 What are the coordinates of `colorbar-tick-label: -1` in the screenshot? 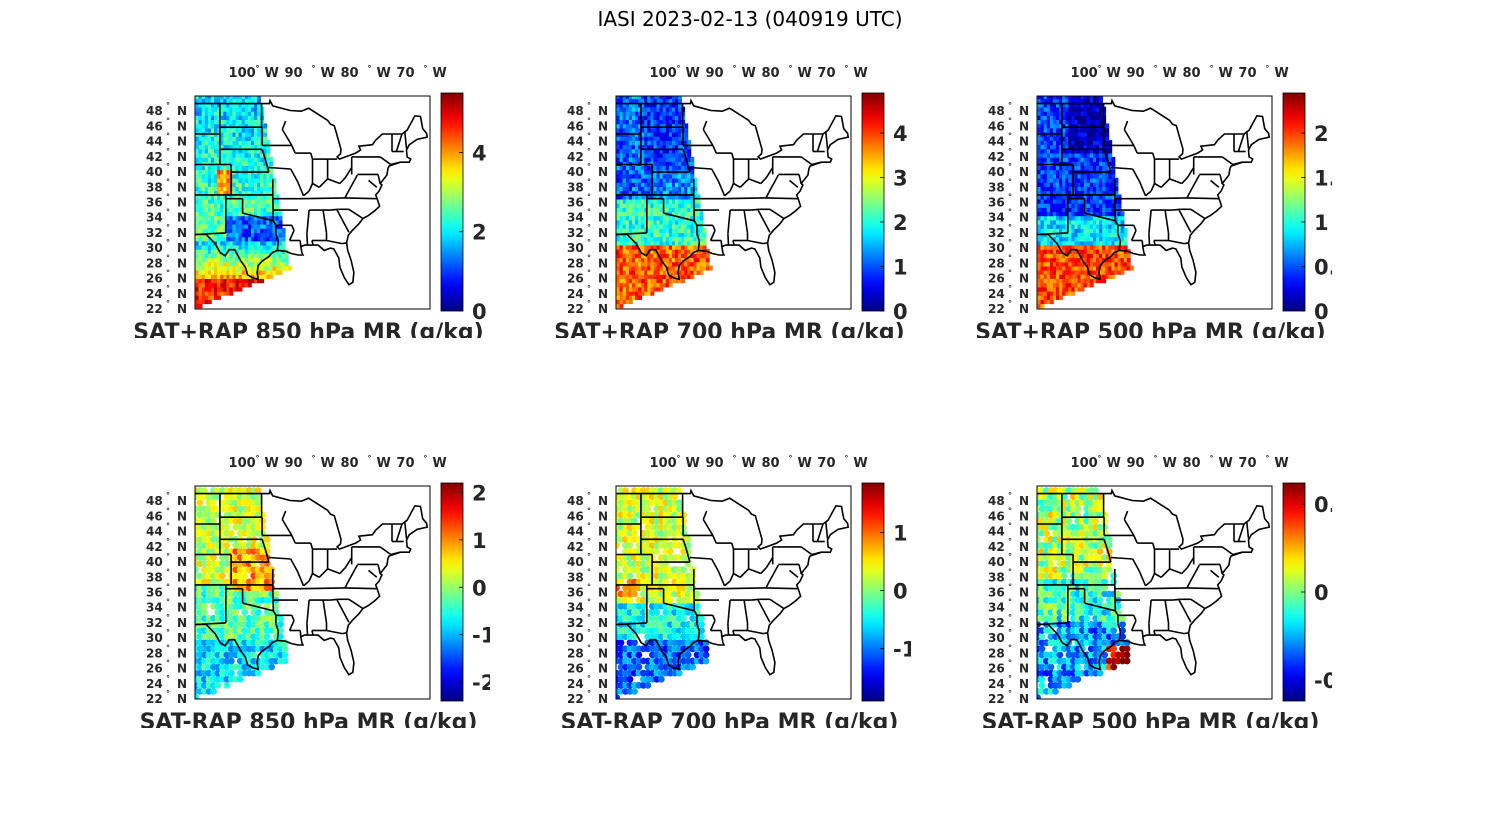 It's located at (902, 650).